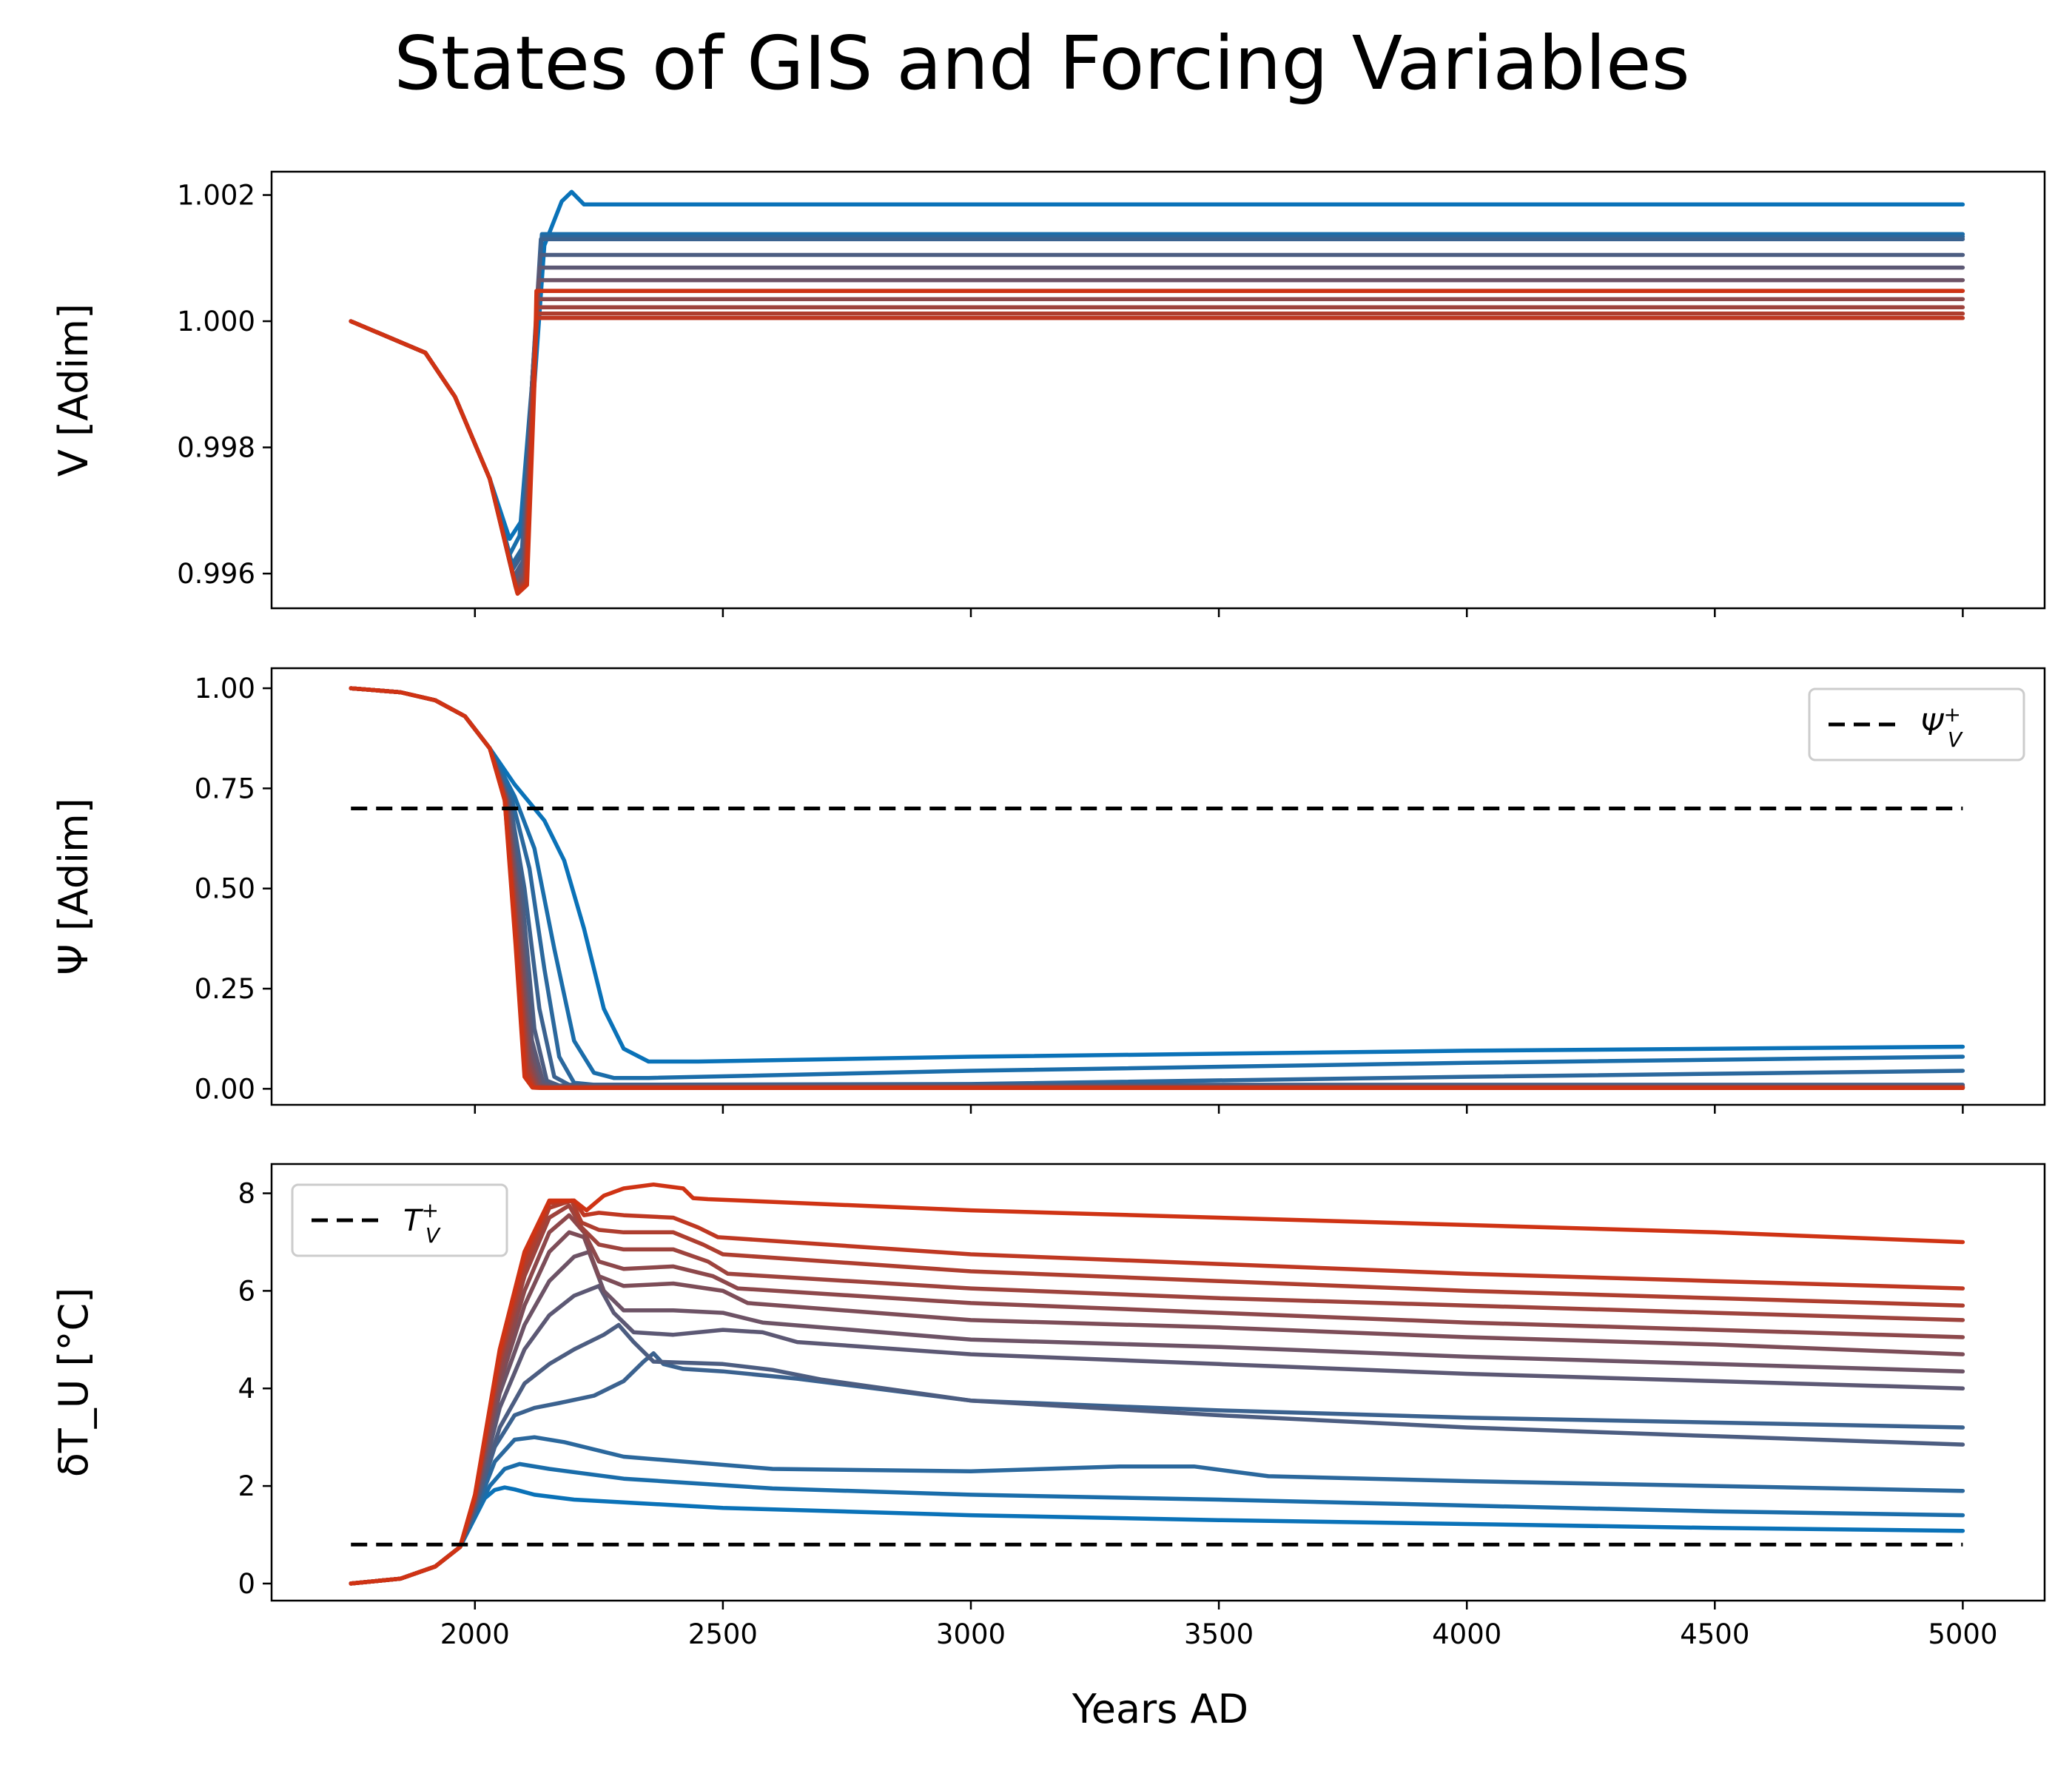 The image size is (2072, 1776). I want to click on panel-top-ytick-label: 1.002, so click(216, 196).